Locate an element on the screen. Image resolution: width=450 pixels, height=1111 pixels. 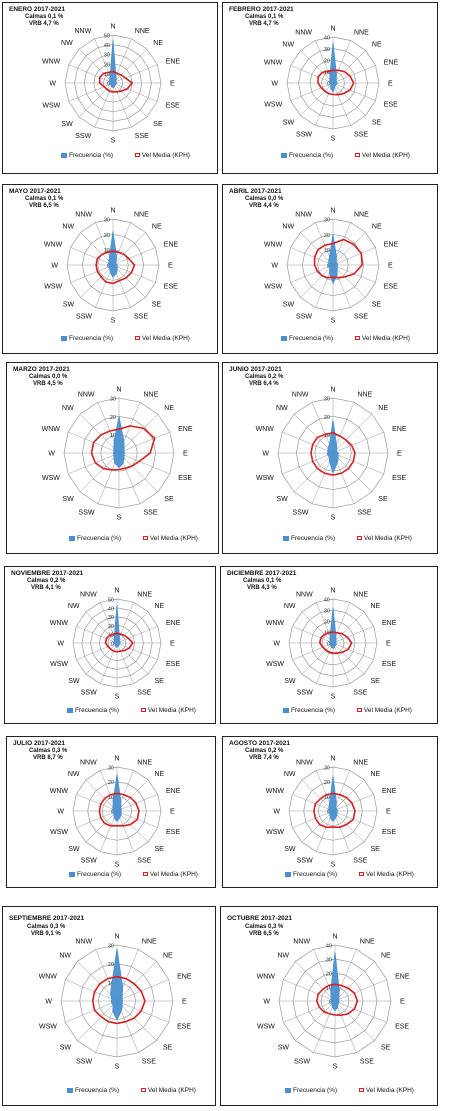
direction-label: ENE is located at coordinates (184, 977).